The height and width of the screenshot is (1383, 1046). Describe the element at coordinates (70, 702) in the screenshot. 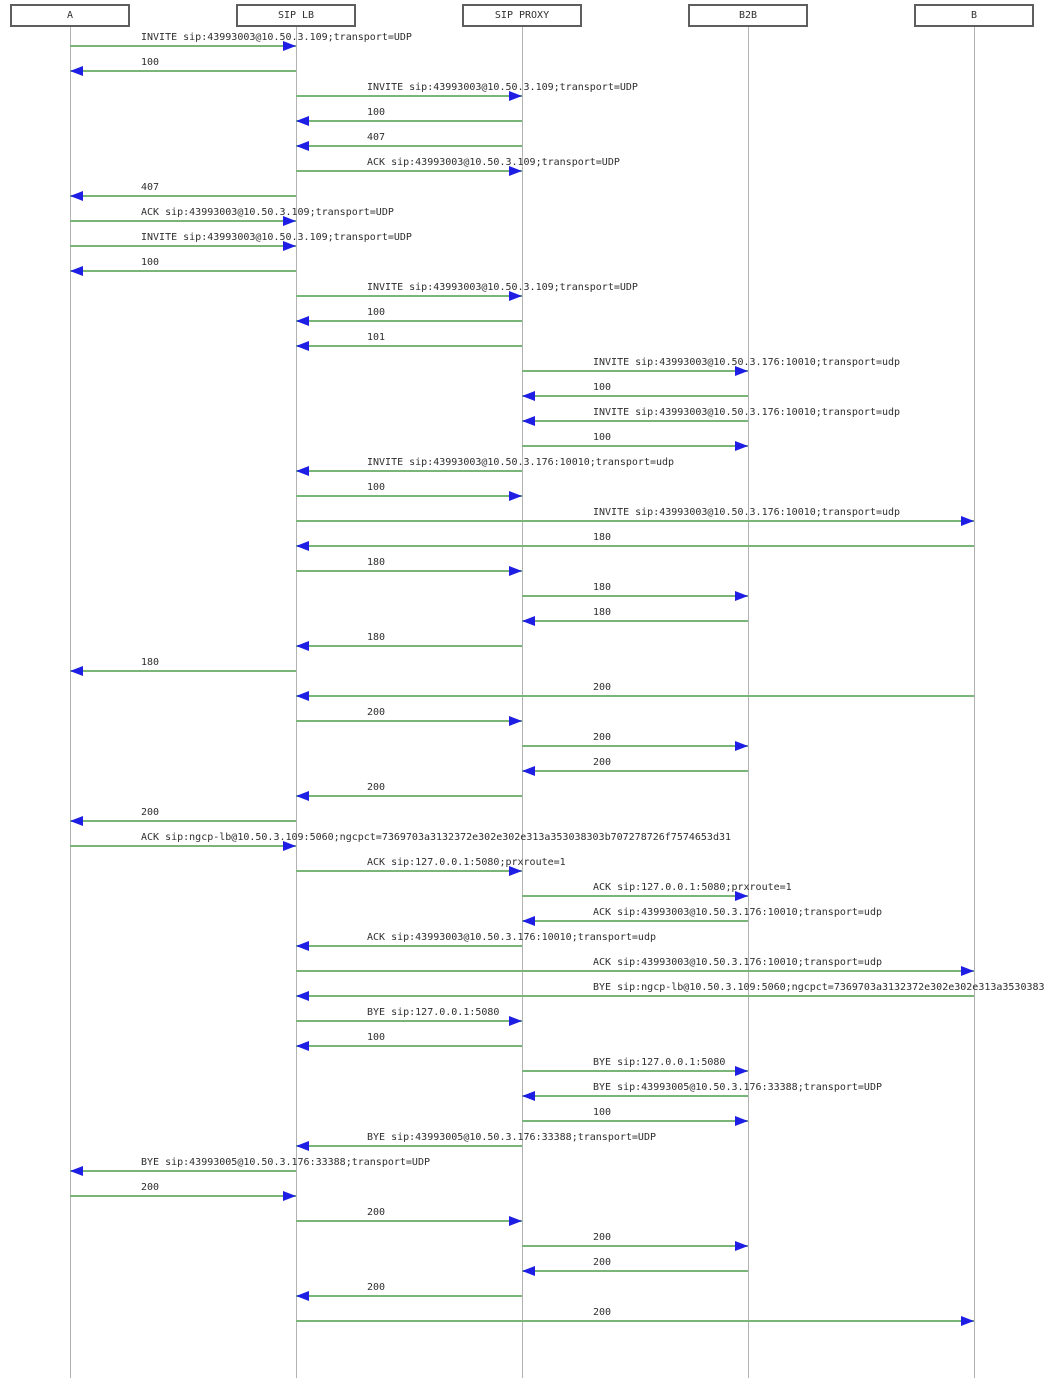

I see `lifeline-a` at that location.